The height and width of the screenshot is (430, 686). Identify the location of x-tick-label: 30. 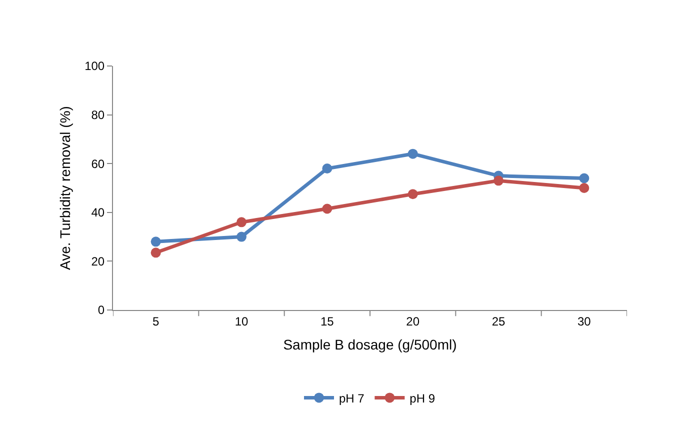
(584, 321).